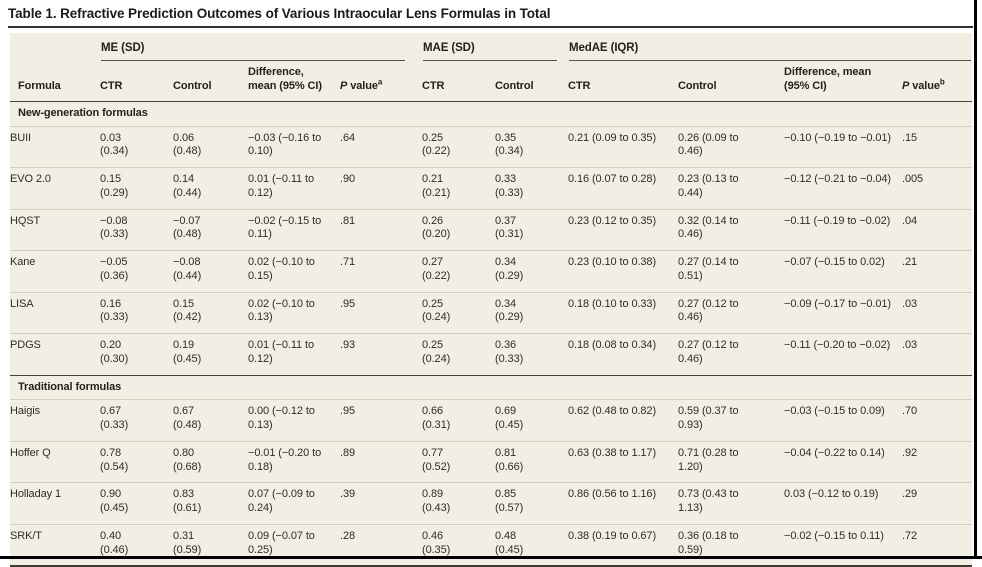 This screenshot has width=982, height=567. Describe the element at coordinates (834, 452) in the screenshot. I see `value-cell: −0.04 (−0.22 to 0.14)` at that location.